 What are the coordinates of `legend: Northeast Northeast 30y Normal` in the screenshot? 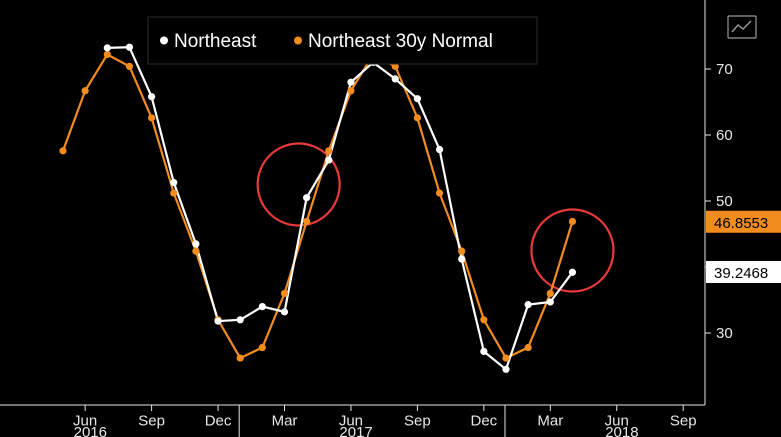 It's located at (342, 40).